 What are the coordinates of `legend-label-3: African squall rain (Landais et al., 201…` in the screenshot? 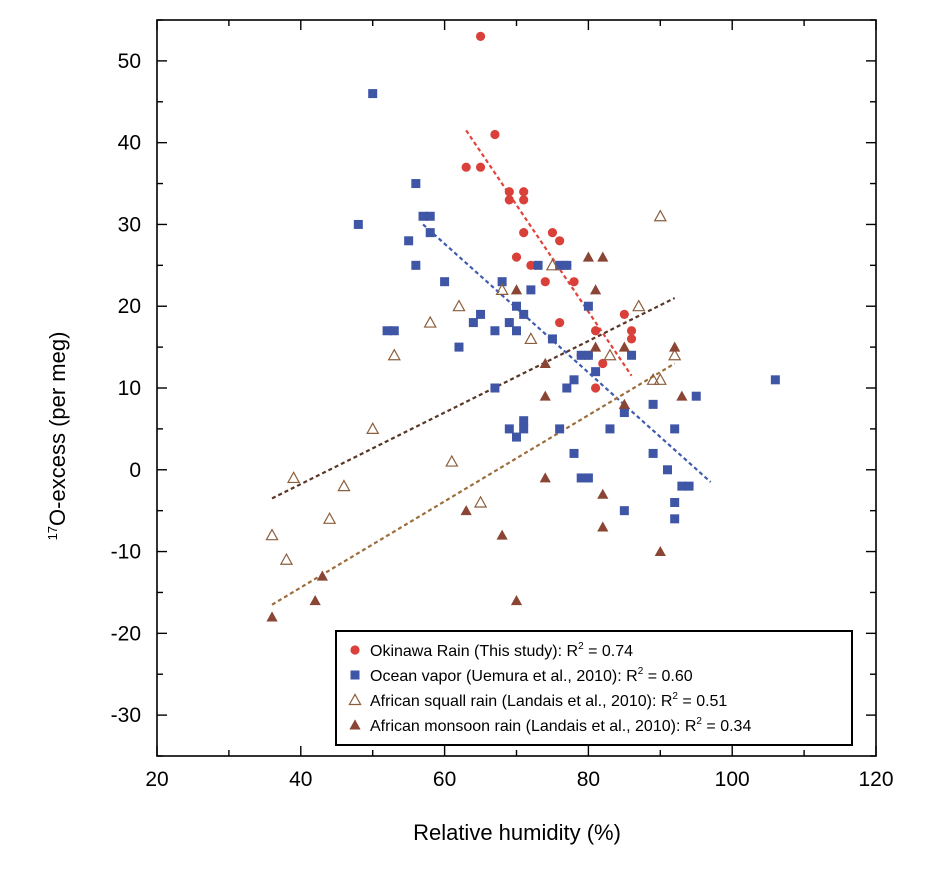 It's located at (548, 700).